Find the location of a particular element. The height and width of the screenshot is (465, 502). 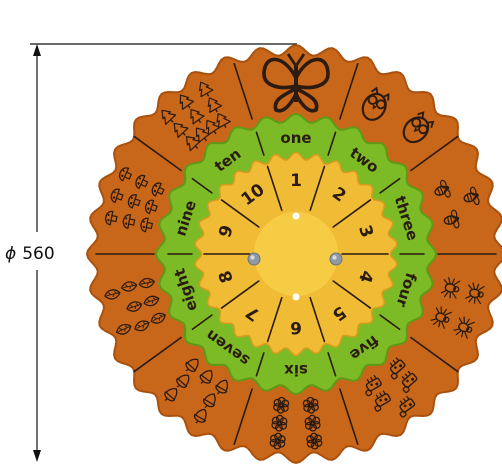

left-bolt-icon is located at coordinates (254, 259).